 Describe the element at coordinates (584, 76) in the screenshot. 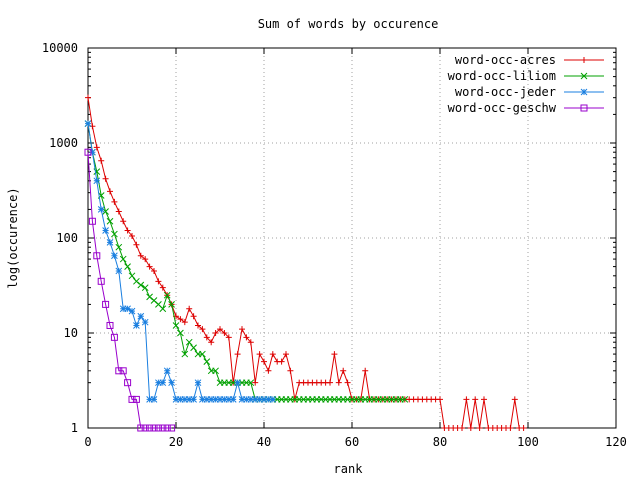

I see `legend-marker-word-occ-liliom` at that location.